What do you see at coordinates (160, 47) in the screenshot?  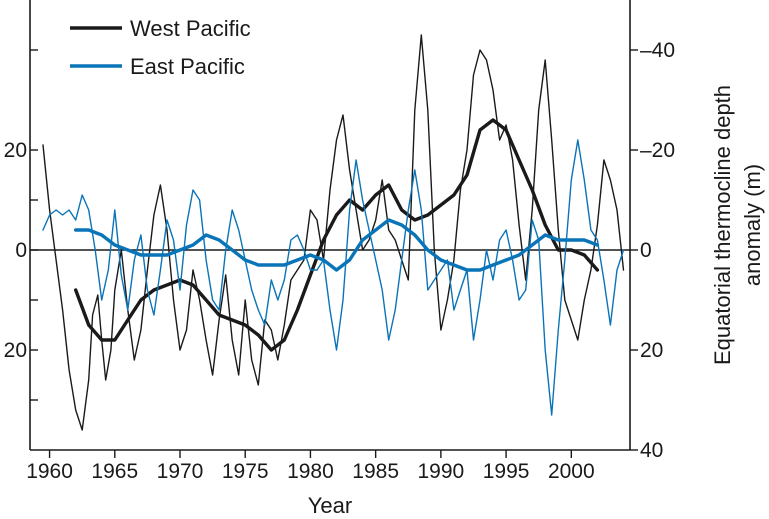 I see `legend: West Pacific East Pacific` at bounding box center [160, 47].